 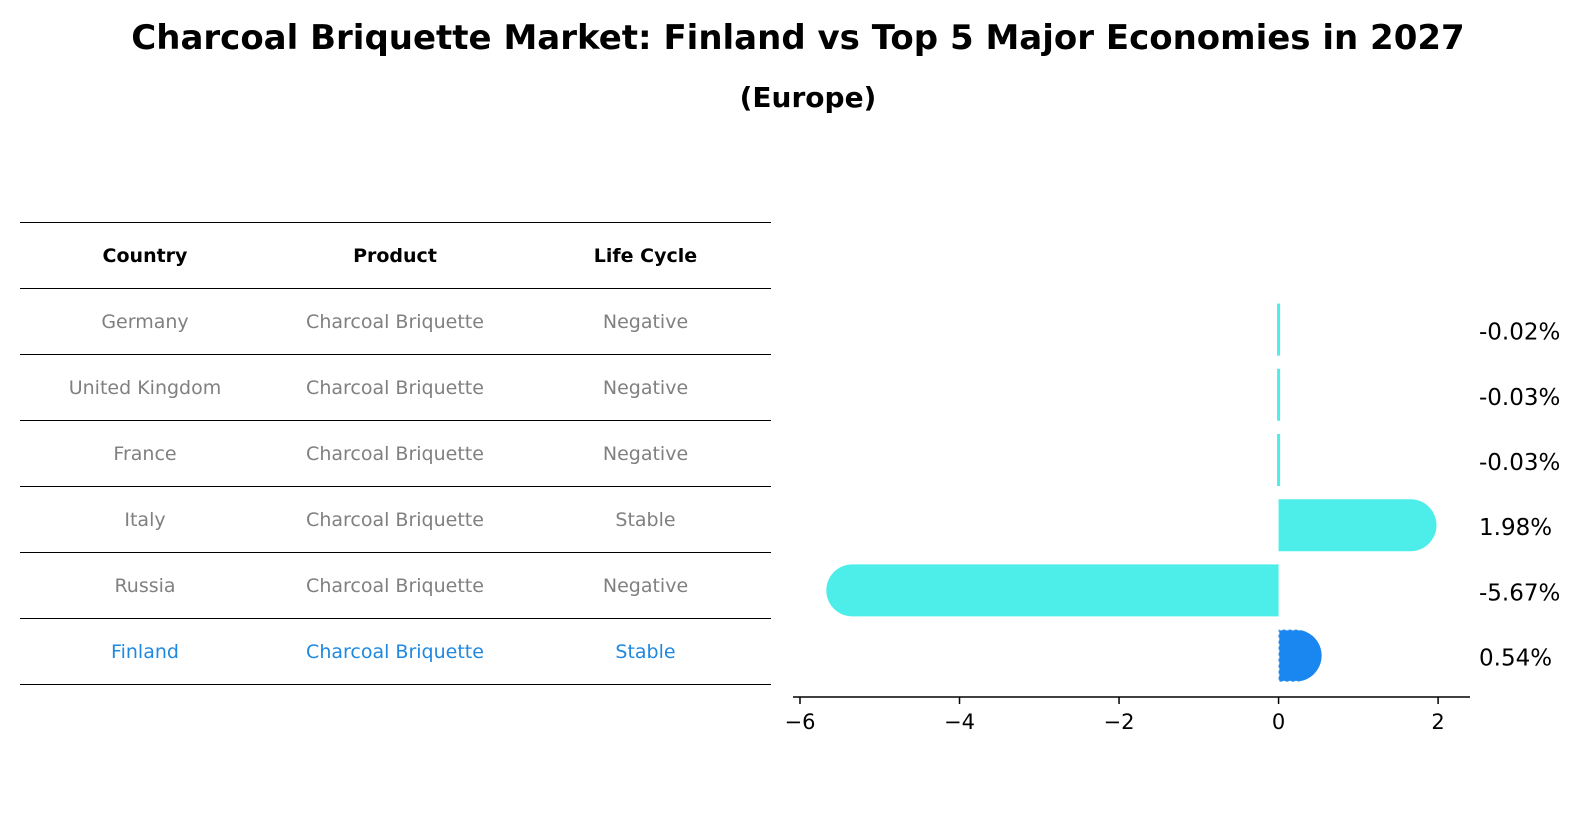 I want to click on table-cell: France, so click(x=145, y=453).